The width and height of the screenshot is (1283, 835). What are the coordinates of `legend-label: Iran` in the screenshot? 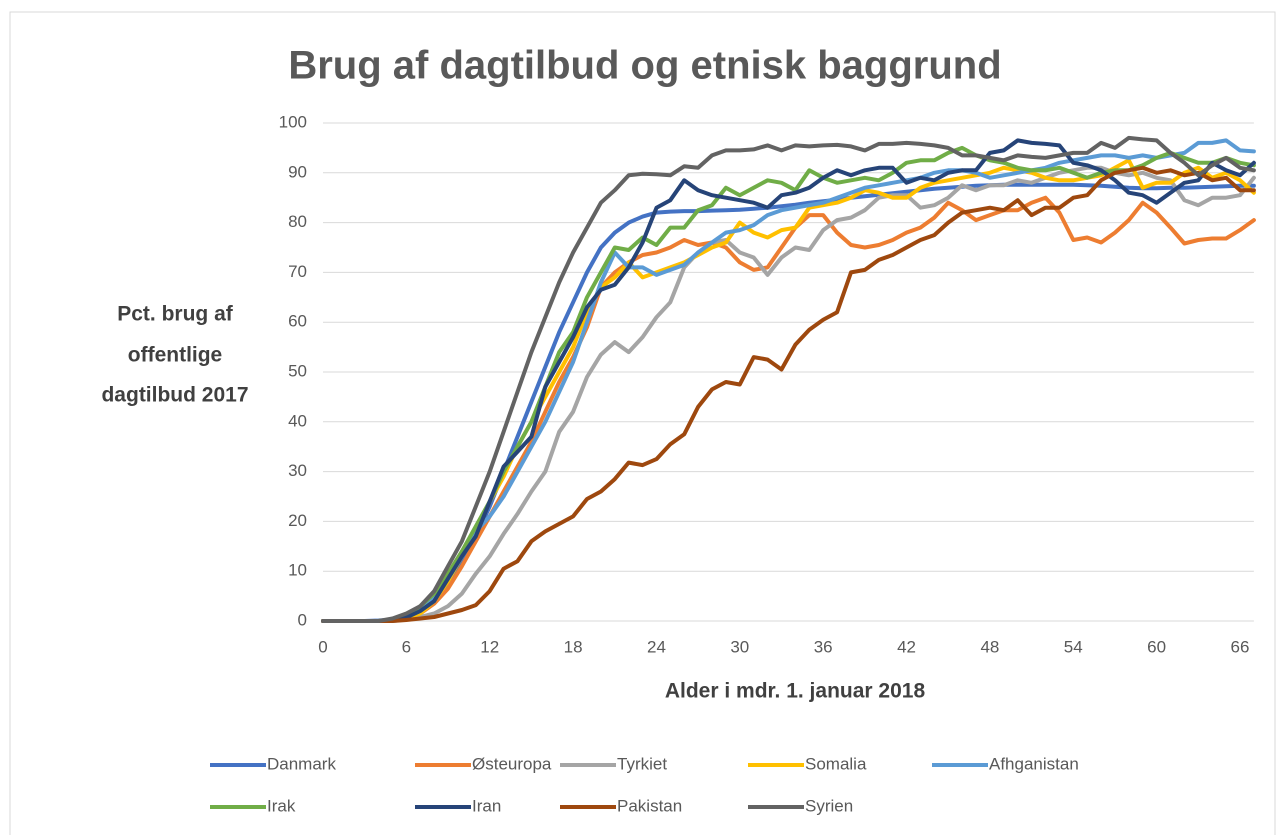 It's located at (486, 805).